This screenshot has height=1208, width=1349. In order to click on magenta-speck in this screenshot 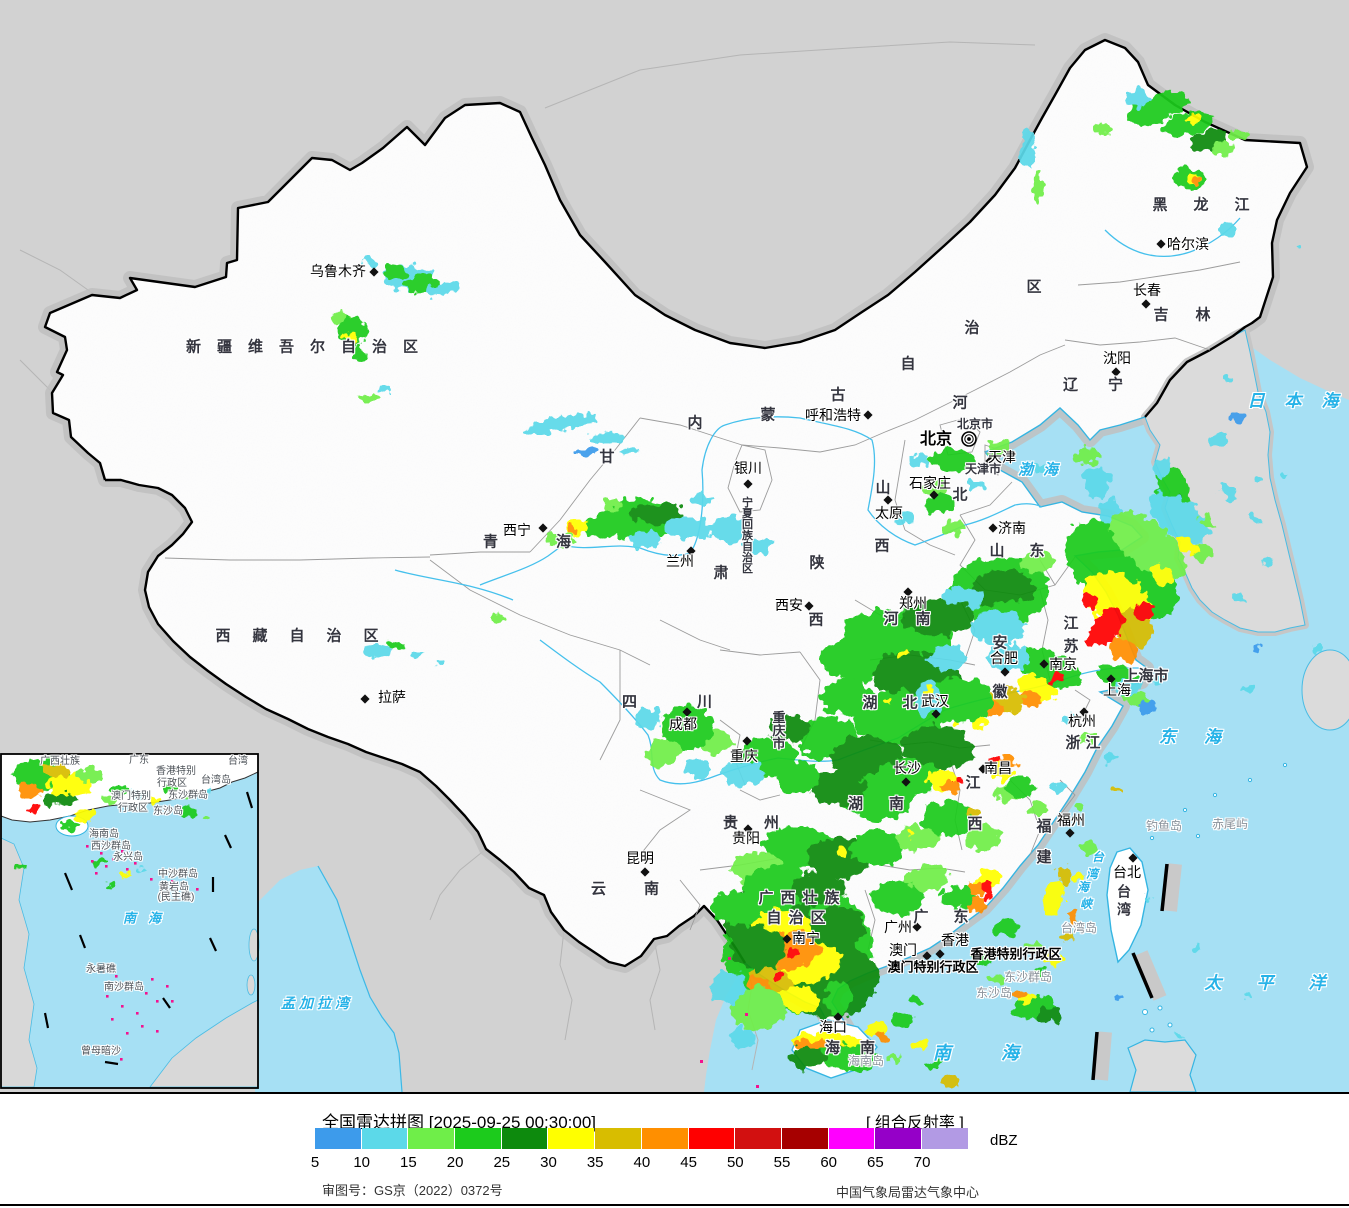, I will do `click(701, 1061)`.